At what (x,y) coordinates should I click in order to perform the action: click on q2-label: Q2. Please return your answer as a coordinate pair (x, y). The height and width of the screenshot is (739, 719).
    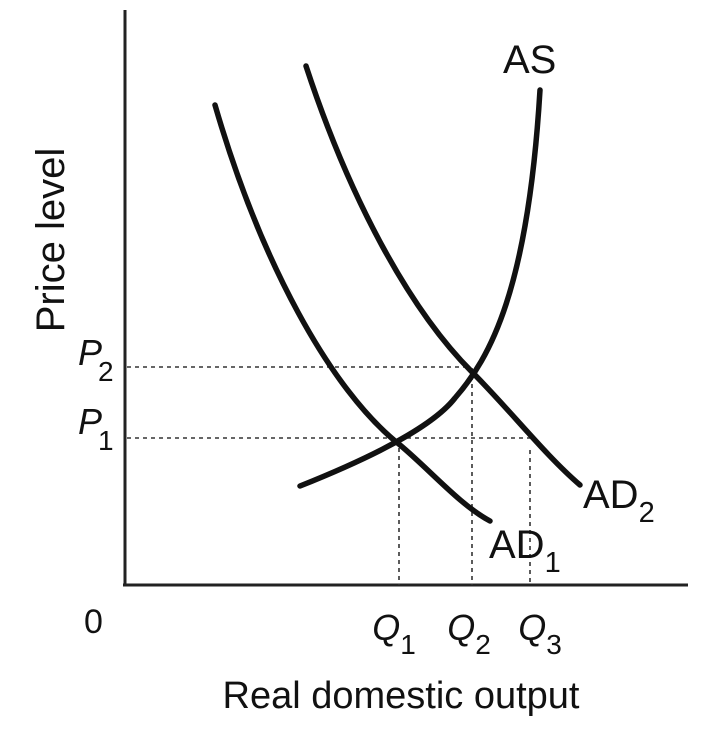
    Looking at the image, I should click on (469, 633).